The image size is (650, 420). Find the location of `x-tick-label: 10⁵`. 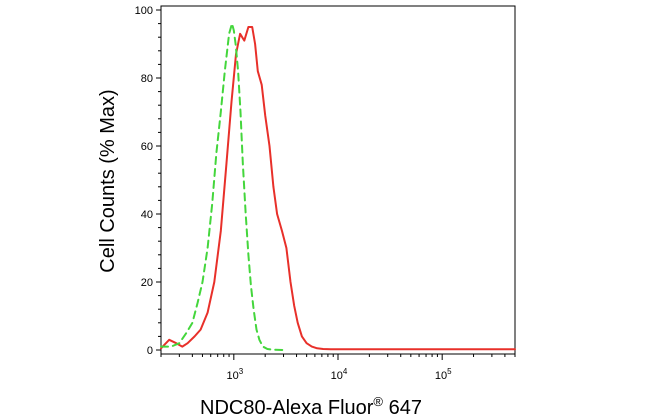

x-tick-label: 10⁵ is located at coordinates (443, 374).